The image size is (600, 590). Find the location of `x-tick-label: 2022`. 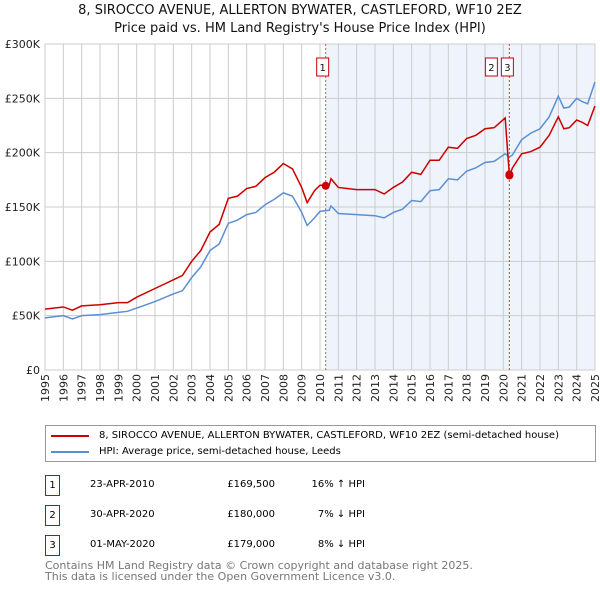

x-tick-label: 2022 is located at coordinates (540, 388).